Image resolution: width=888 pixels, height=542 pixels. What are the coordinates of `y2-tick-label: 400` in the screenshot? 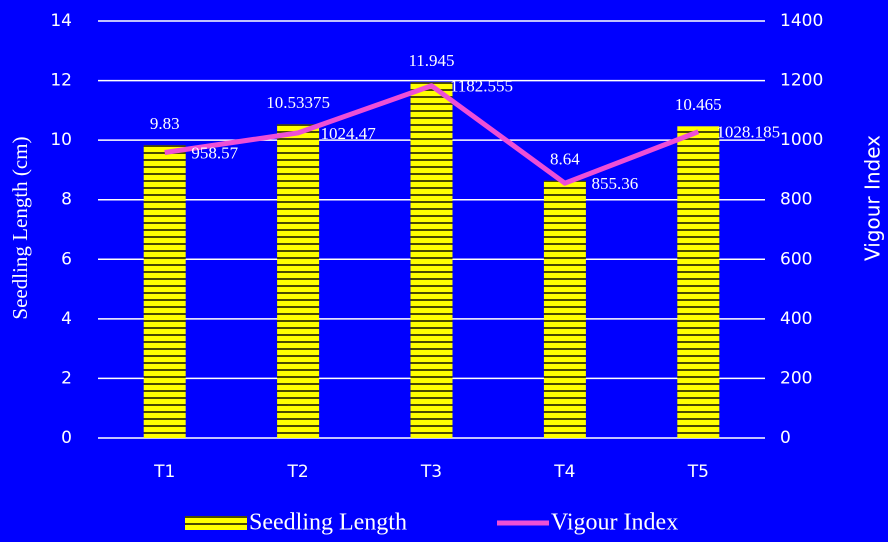 It's located at (796, 319).